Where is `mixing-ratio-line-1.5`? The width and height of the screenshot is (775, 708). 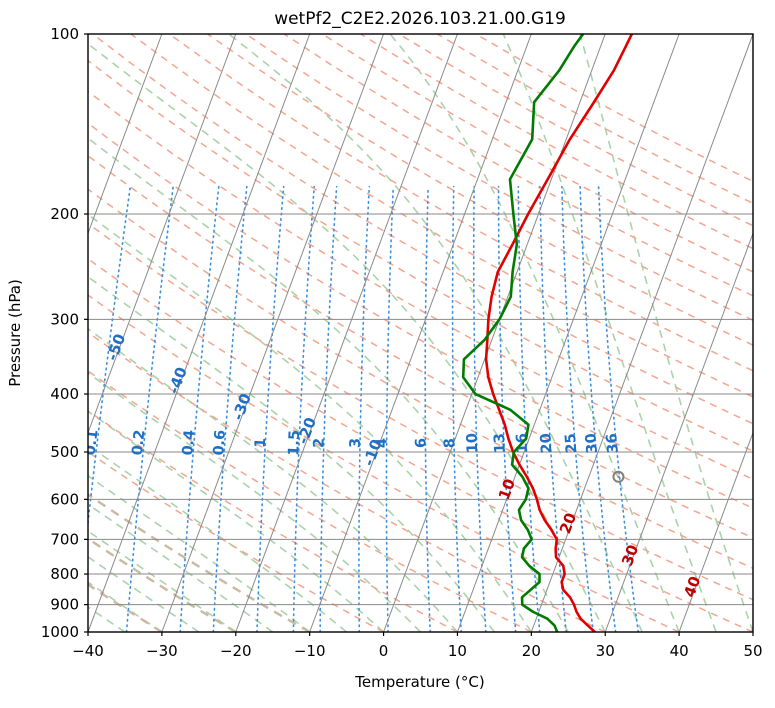 mixing-ratio-line-1.5 is located at coordinates (304, 408).